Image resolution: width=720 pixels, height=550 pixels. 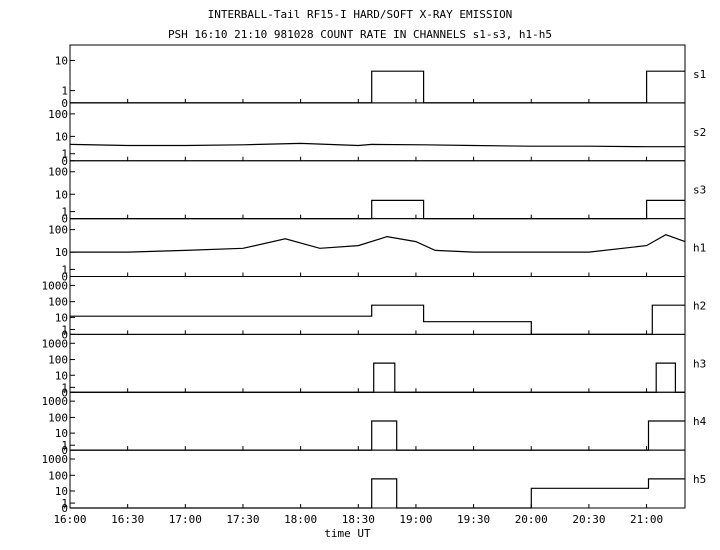 What do you see at coordinates (377, 493) in the screenshot?
I see `series-line-h5` at bounding box center [377, 493].